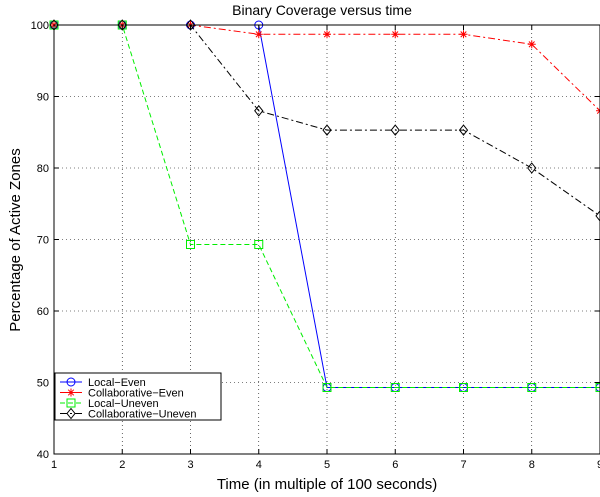  I want to click on y-tick-label: 60, so click(43, 312).